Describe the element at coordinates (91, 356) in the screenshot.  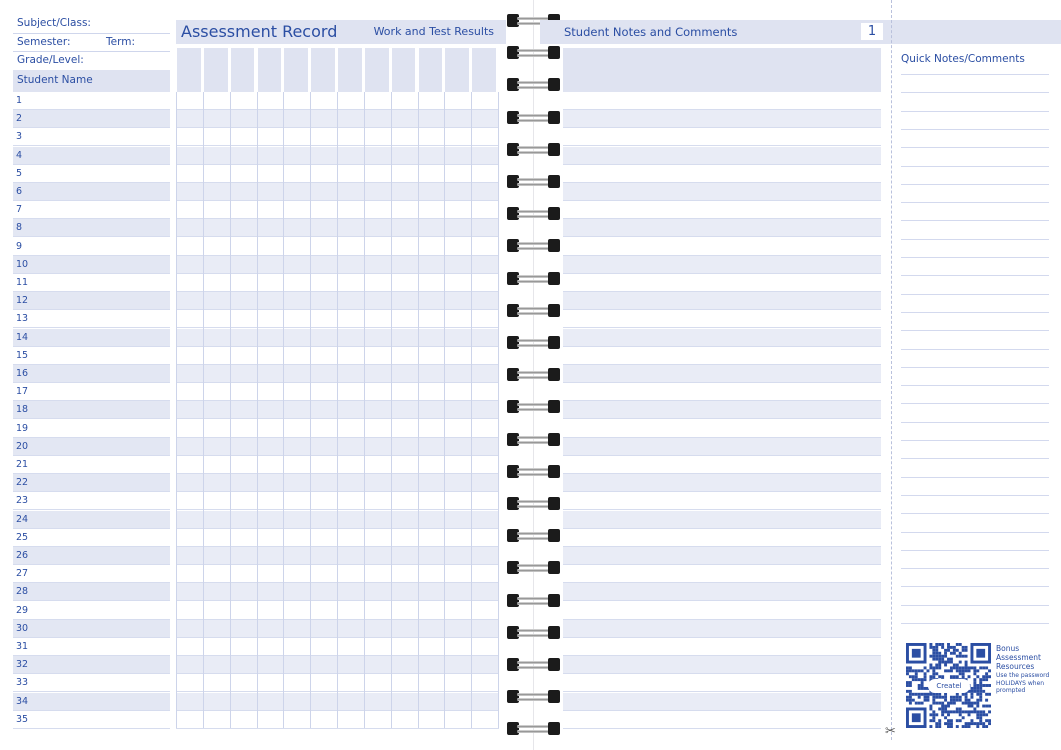
I see `student-row: 15` at that location.